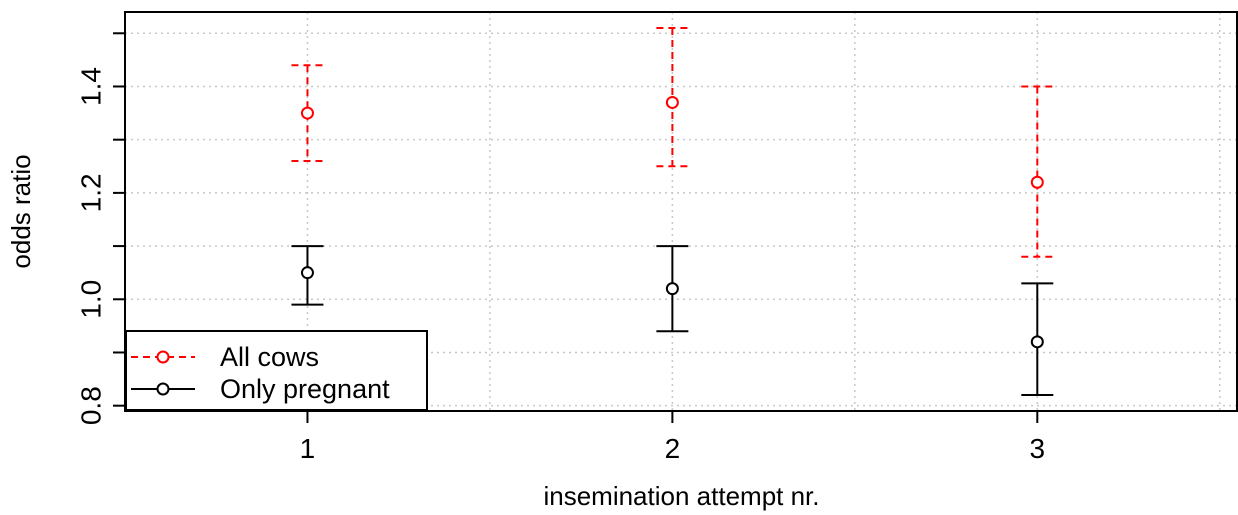  I want to click on legend-marker-only-pregnant, so click(163, 389).